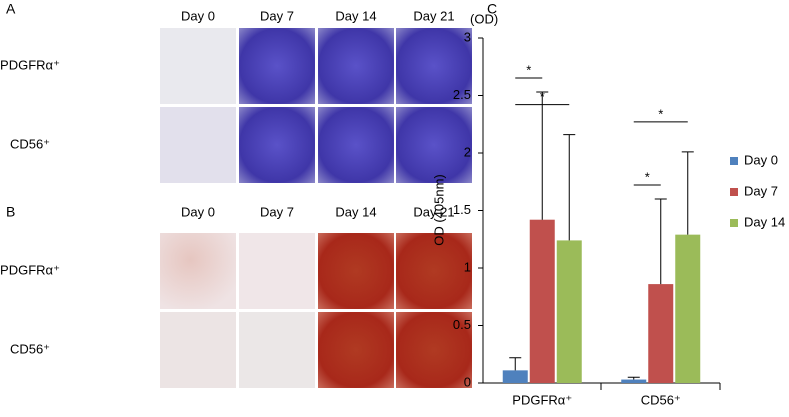  I want to click on unit-label: (OD), so click(484, 18).